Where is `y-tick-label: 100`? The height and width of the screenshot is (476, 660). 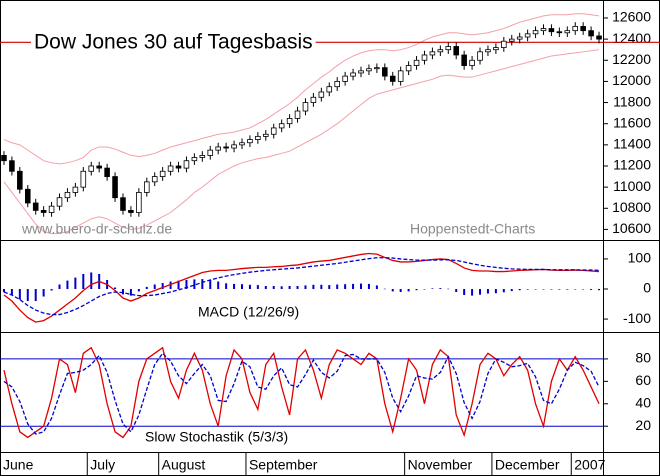 y-tick-label: 100 is located at coordinates (640, 258).